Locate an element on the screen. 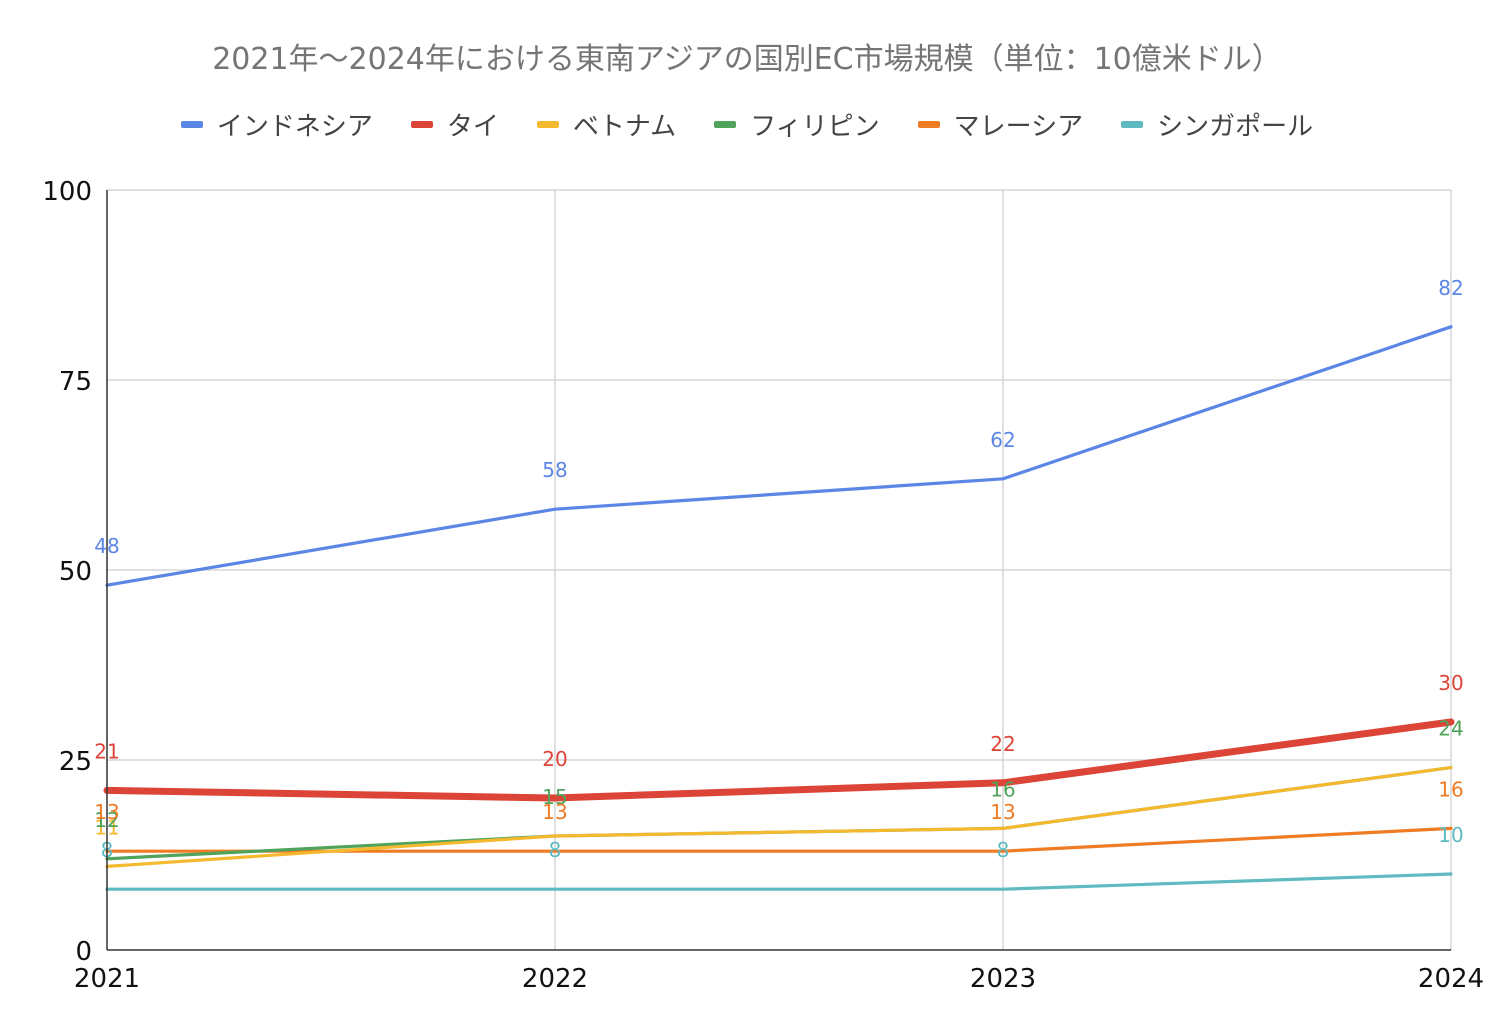 This screenshot has height=1030, width=1494. legend-label: マレーシア is located at coordinates (1018, 127).